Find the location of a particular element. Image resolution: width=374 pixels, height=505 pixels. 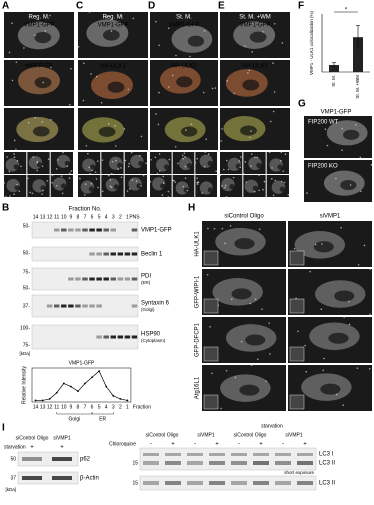

panel-letter: D is located at coordinates (151, 6).